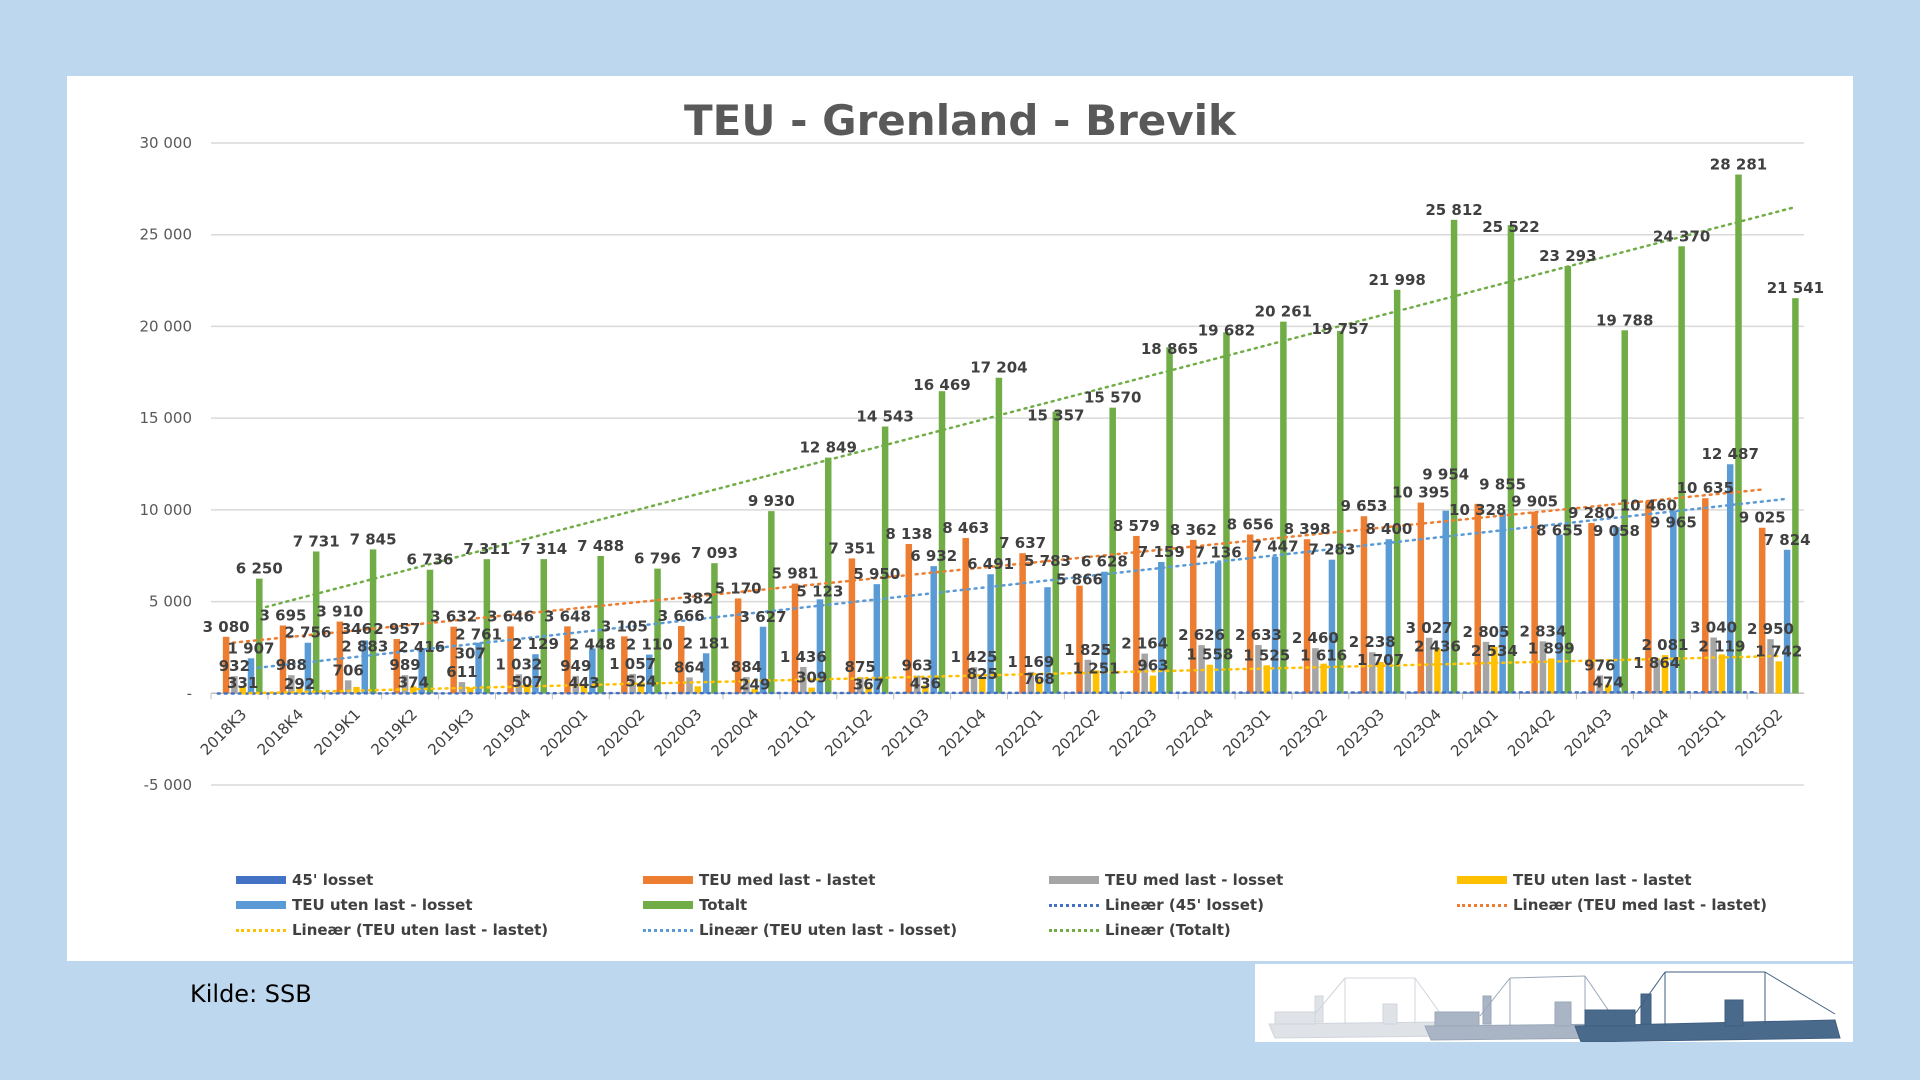 The image size is (1920, 1080). I want to click on y-tick-label: 15 000, so click(166, 418).